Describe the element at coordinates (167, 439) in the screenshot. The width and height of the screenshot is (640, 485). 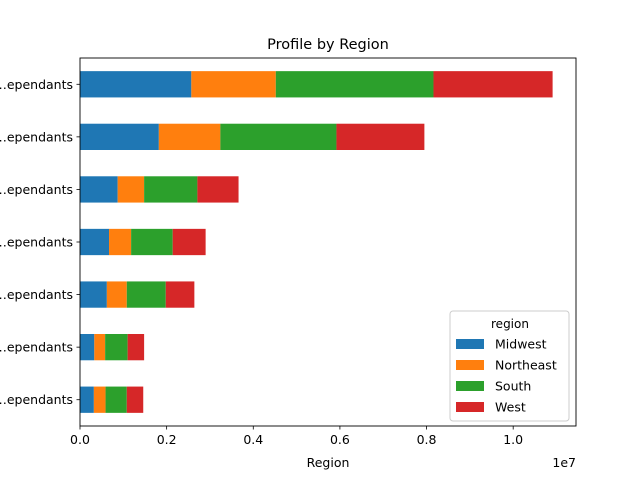
I see `x-tick-label: 0.2` at that location.